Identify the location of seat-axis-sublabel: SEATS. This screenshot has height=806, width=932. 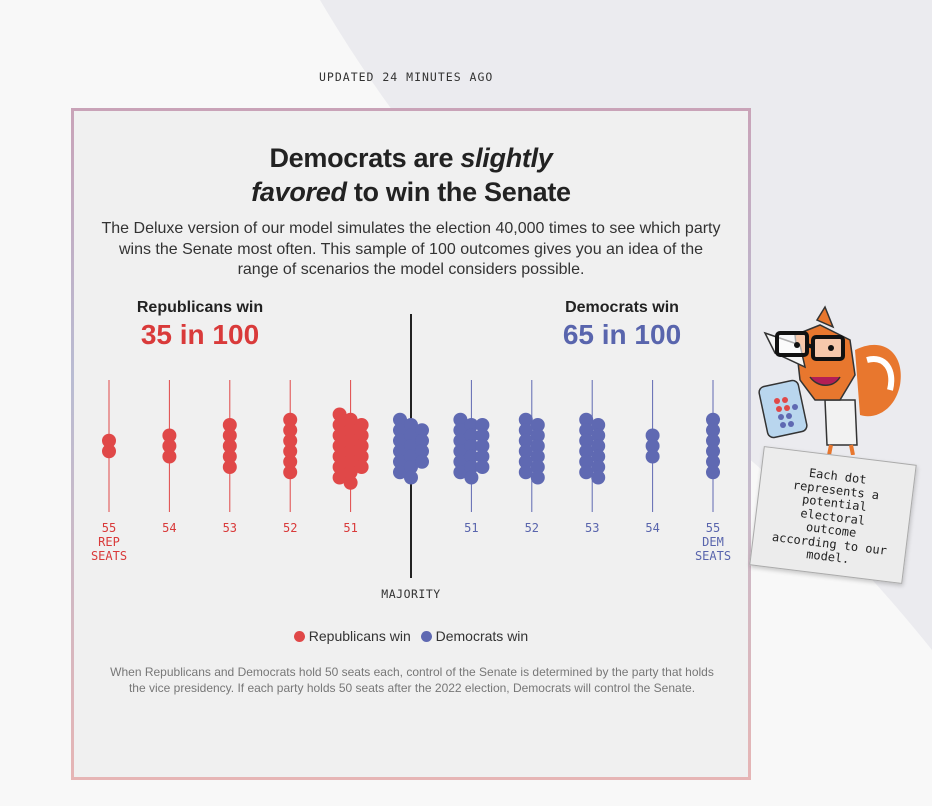
(713, 556).